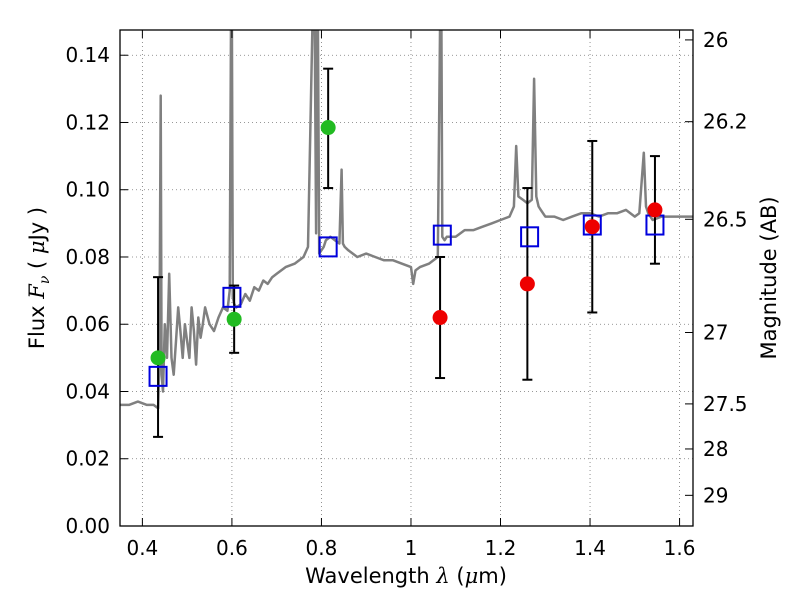  What do you see at coordinates (142, 548) in the screenshot?
I see `x-tick-label: 0.4` at bounding box center [142, 548].